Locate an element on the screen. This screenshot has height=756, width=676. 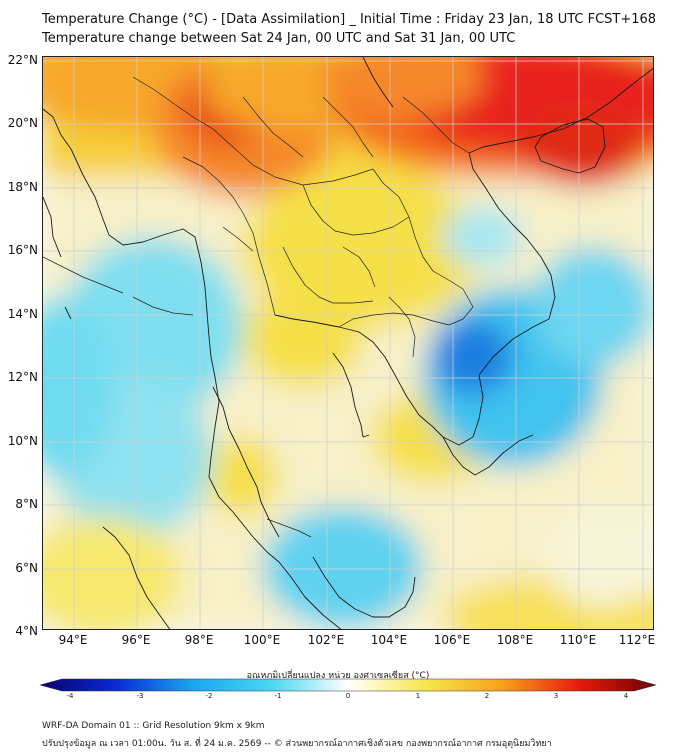
lat-label-22n: 22°N is located at coordinates (22, 60).